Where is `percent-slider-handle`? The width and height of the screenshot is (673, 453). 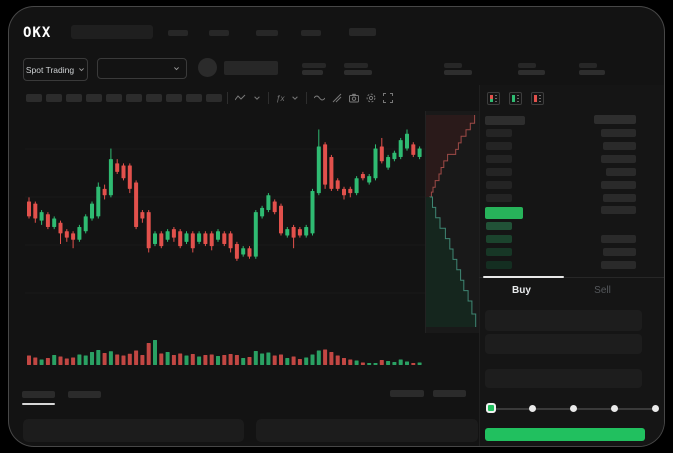 percent-slider-handle is located at coordinates (491, 408).